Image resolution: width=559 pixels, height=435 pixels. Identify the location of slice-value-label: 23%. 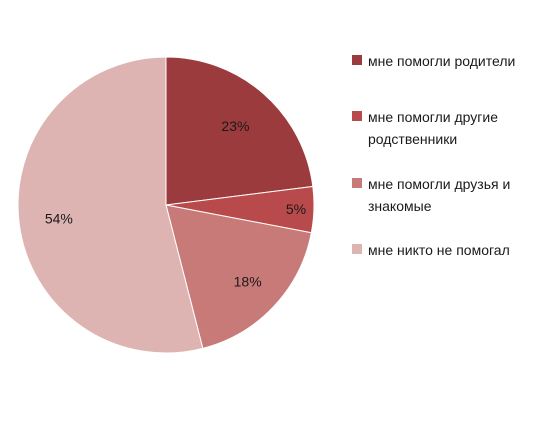
(235, 126).